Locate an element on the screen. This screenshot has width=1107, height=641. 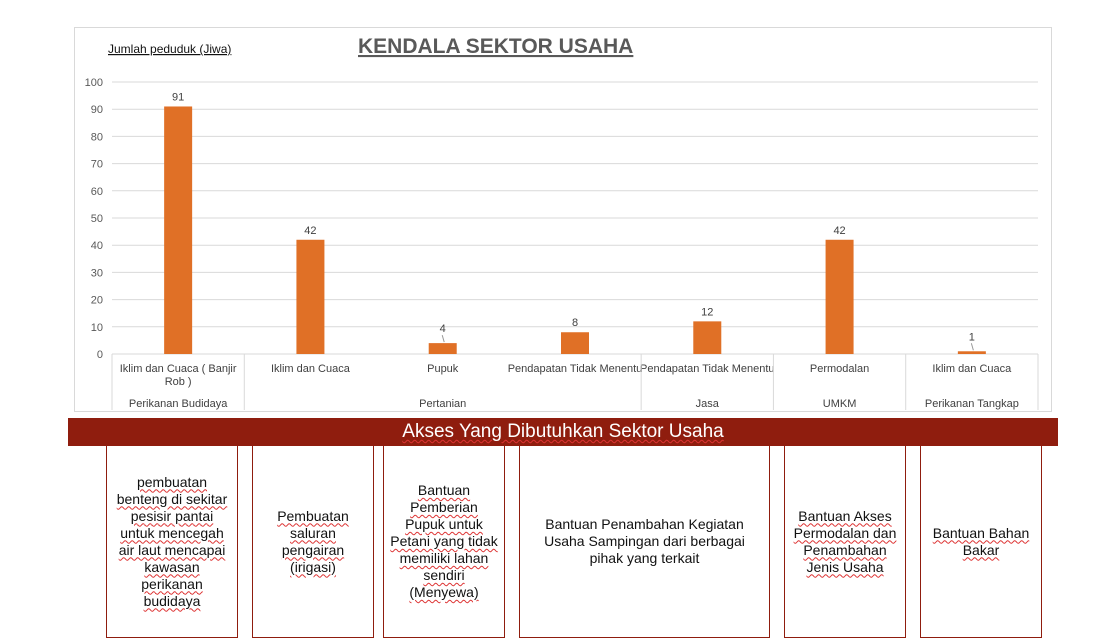
group-label: Pertanian is located at coordinates (442, 404).